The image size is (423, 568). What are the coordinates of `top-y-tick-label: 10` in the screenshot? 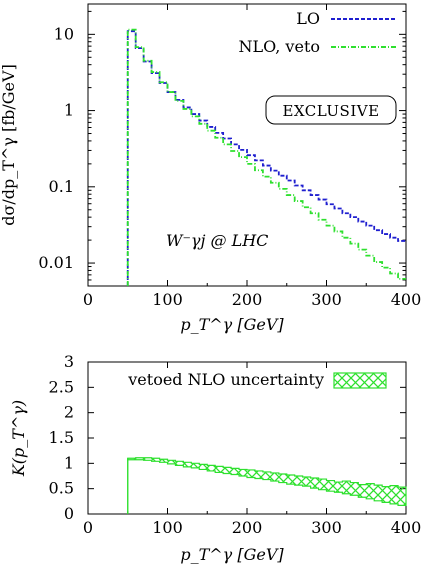 It's located at (64, 33).